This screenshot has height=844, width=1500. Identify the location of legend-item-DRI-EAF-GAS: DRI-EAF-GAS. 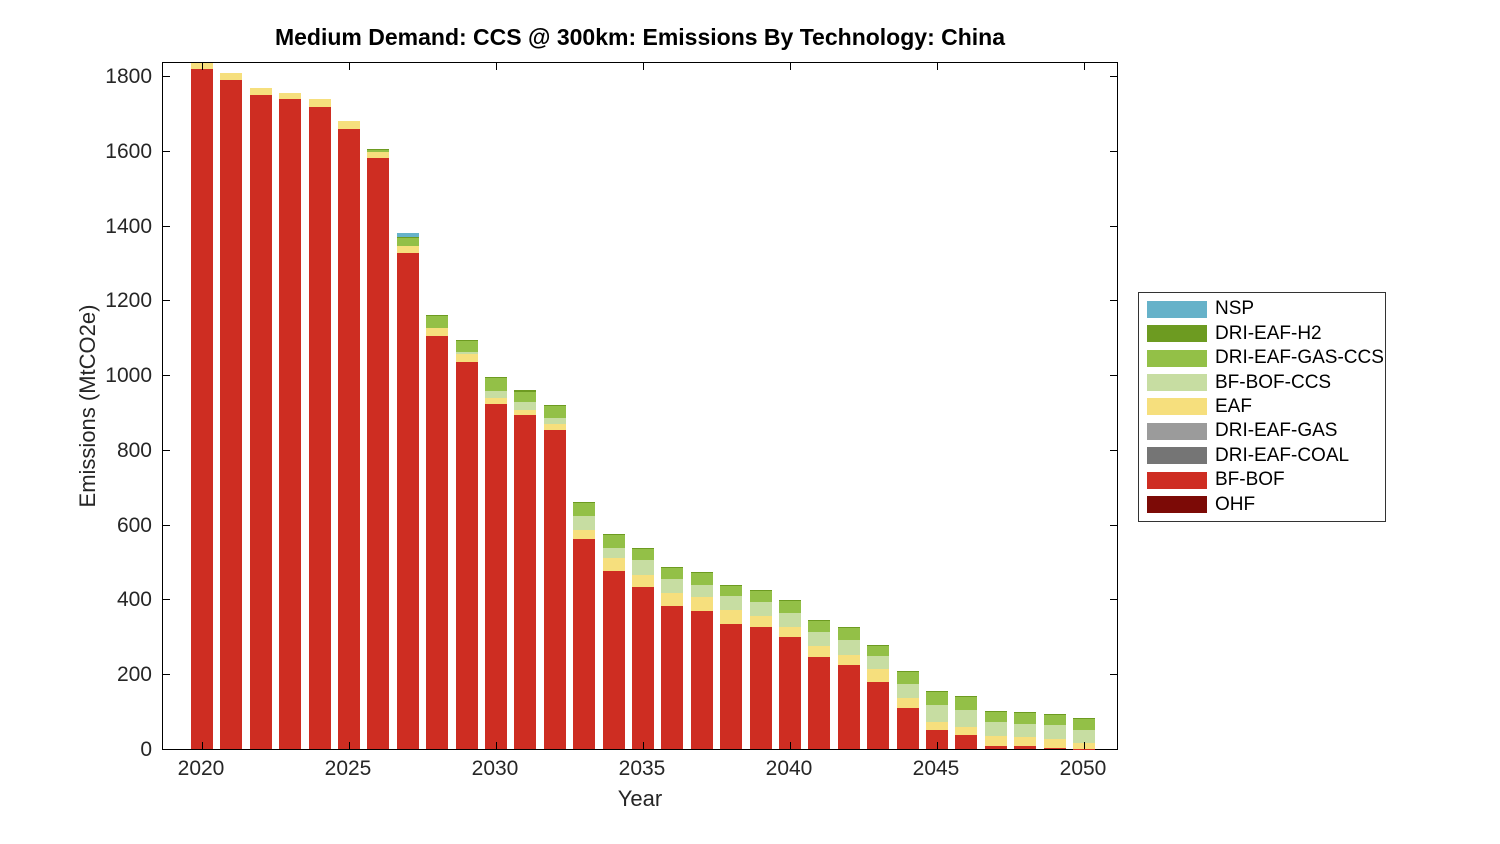
(1262, 431).